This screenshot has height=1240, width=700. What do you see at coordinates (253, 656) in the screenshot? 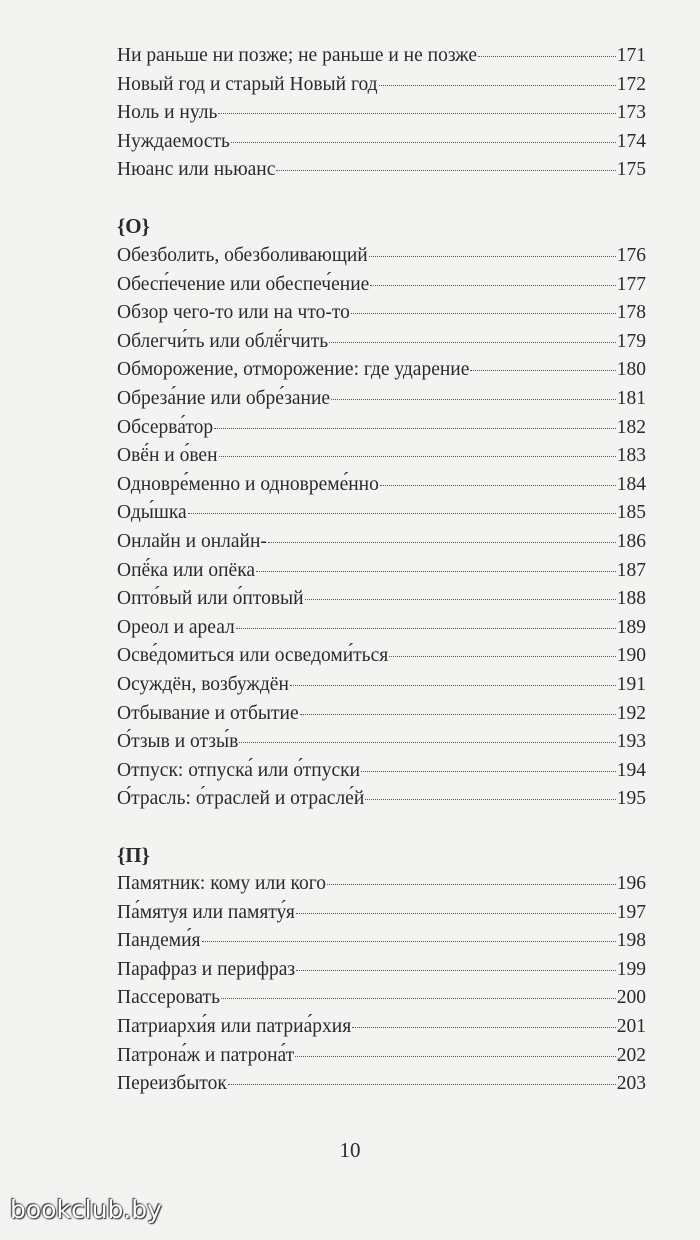
I see `entry-title: Осве́домиться или осведоми́ться` at bounding box center [253, 656].